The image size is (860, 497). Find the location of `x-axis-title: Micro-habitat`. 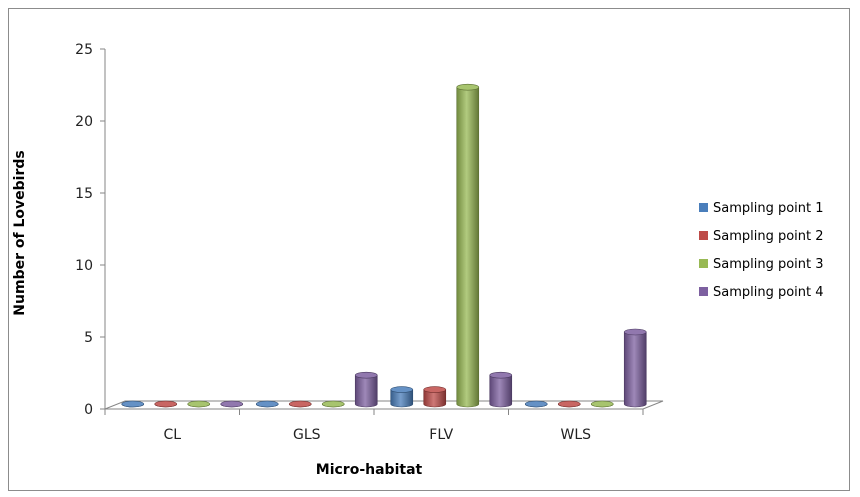

x-axis-title: Micro-habitat is located at coordinates (369, 470).